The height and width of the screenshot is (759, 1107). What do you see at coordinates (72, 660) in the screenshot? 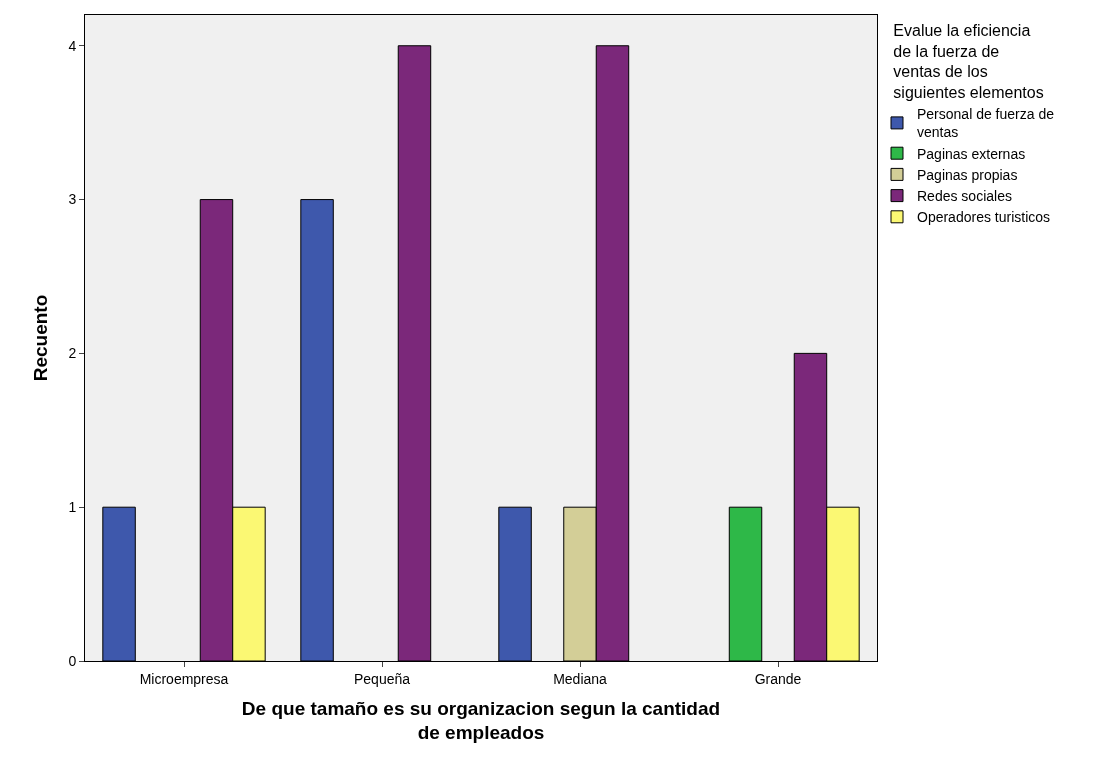
I see `y-tick-label: 0` at bounding box center [72, 660].